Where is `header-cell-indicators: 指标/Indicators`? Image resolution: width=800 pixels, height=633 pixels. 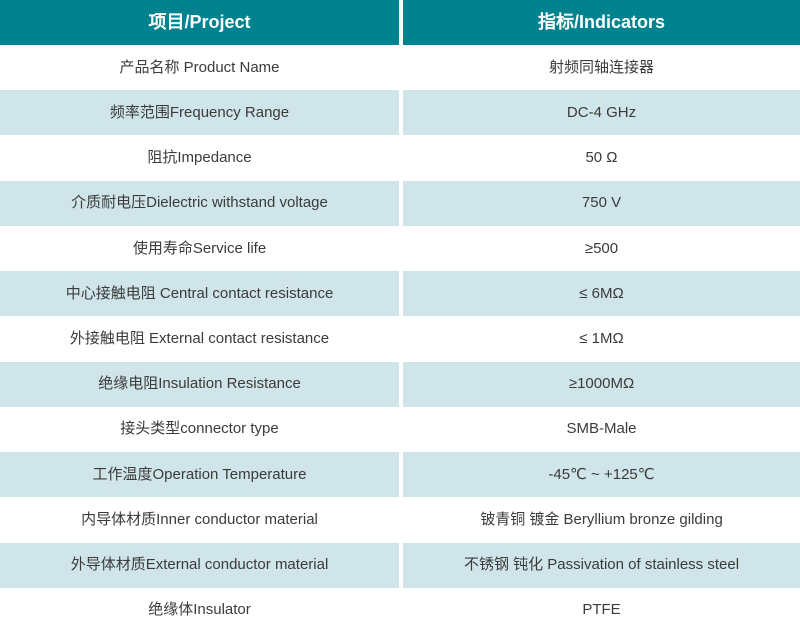
header-cell-indicators: 指标/Indicators is located at coordinates (601, 22).